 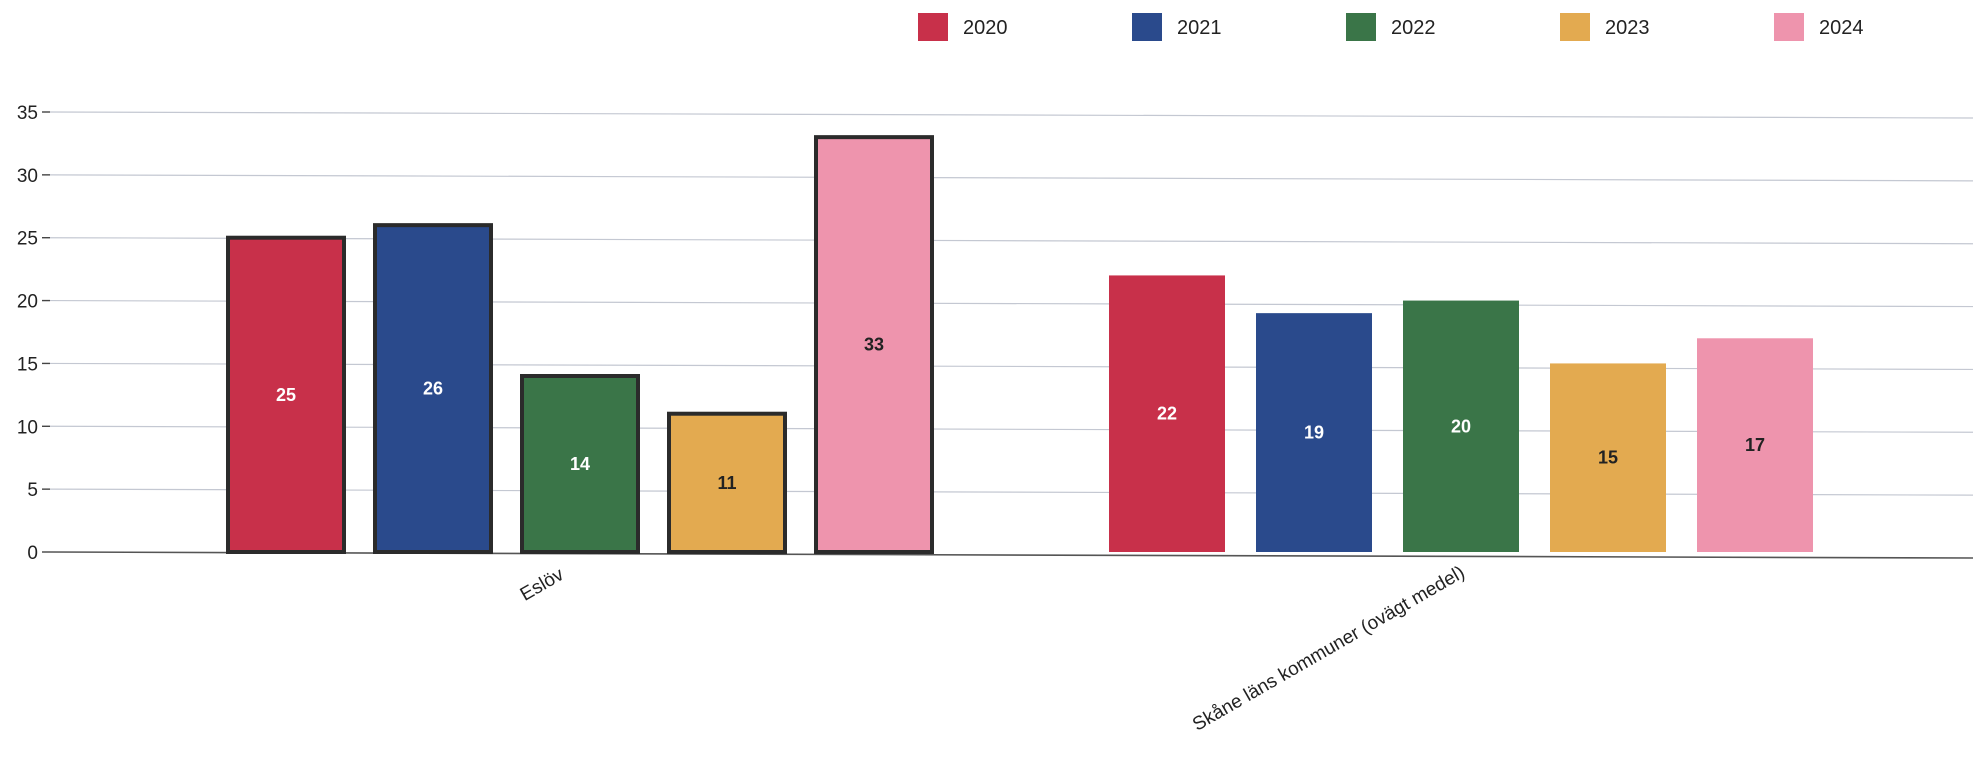 What do you see at coordinates (27, 176) in the screenshot?
I see `y-tick-label: 30` at bounding box center [27, 176].